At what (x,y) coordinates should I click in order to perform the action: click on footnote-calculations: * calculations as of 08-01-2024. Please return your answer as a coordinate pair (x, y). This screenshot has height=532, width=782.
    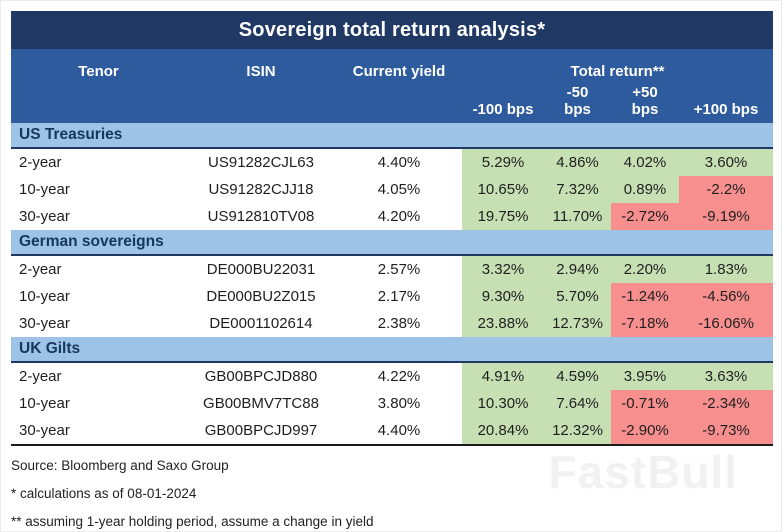
    Looking at the image, I should click on (104, 493).